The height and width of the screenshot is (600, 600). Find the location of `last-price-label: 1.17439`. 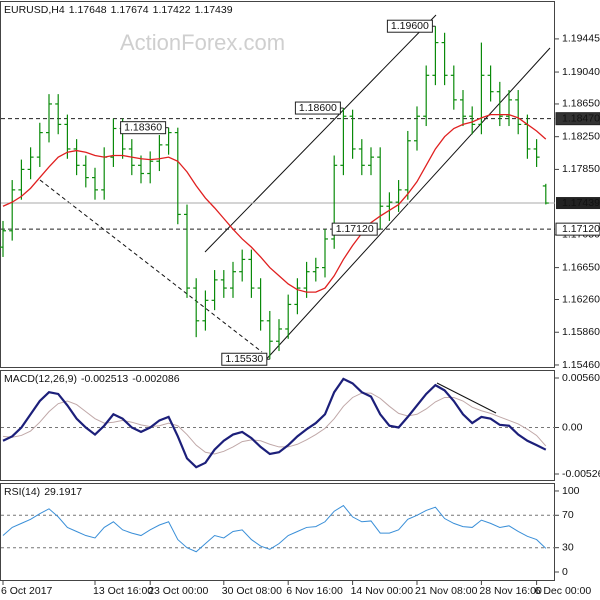

last-price-label: 1.17439 is located at coordinates (581, 203).